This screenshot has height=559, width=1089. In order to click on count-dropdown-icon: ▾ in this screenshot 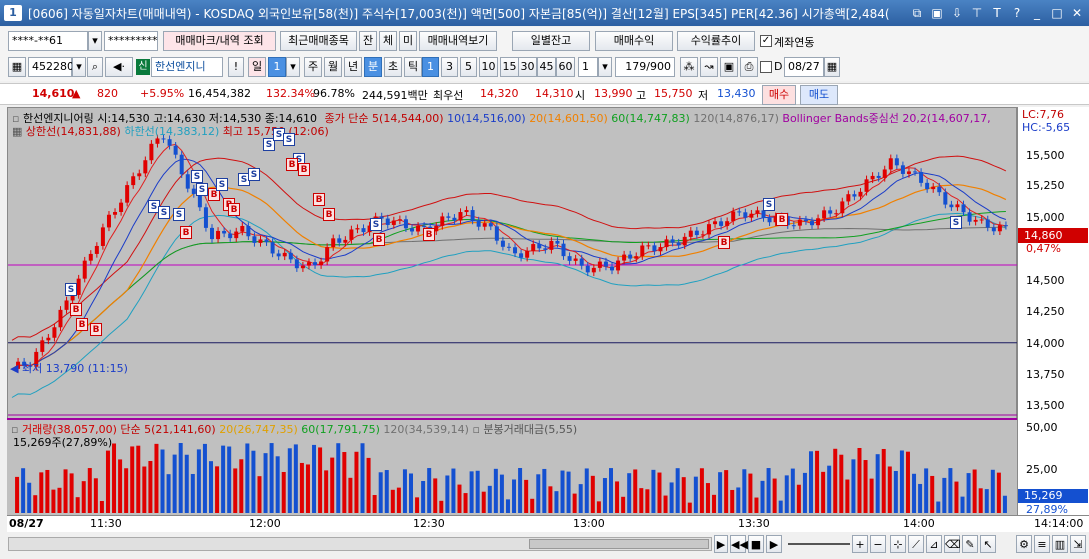, I will do `click(605, 67)`.